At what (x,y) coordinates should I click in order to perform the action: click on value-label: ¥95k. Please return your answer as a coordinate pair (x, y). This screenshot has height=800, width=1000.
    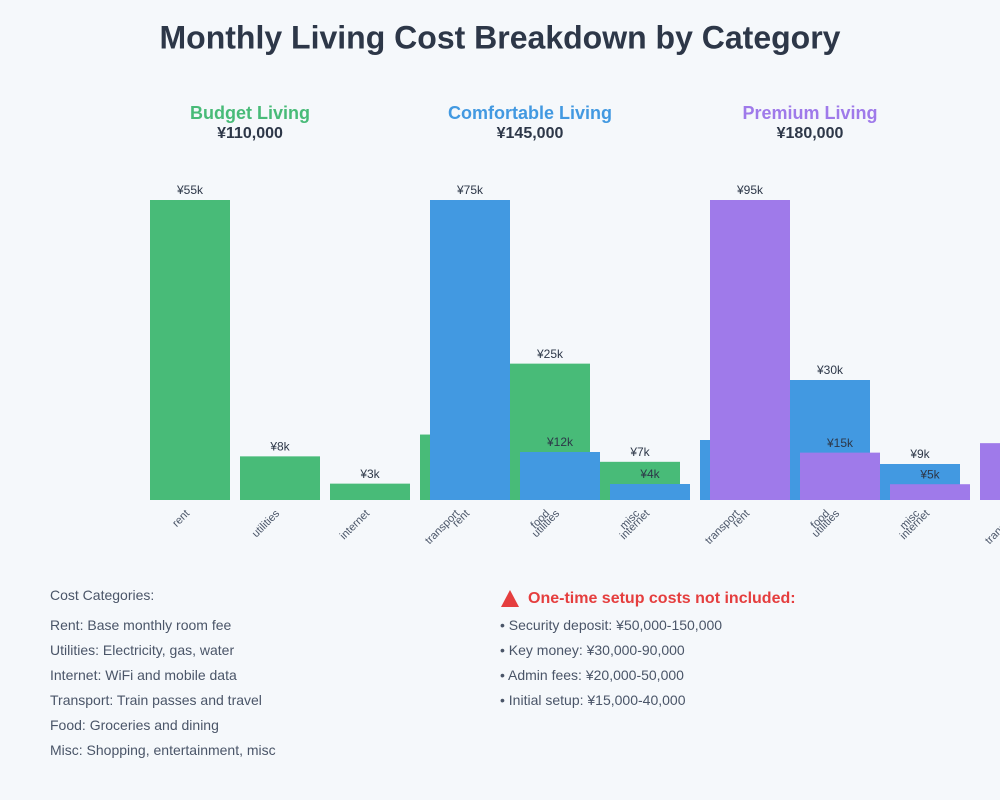
    Looking at the image, I should click on (750, 190).